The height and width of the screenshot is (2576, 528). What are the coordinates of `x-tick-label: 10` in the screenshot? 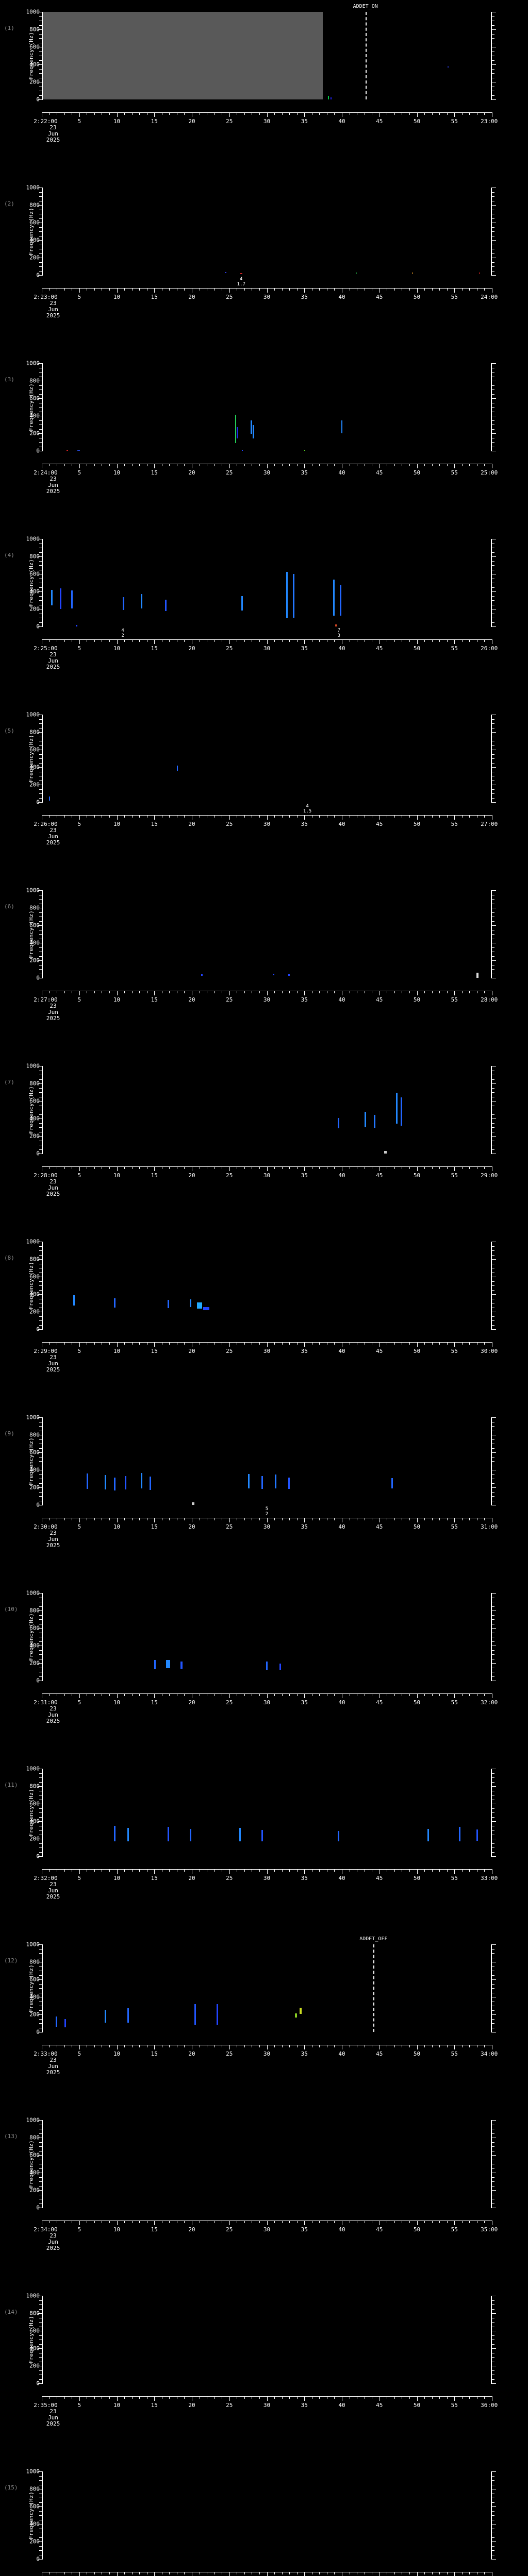 It's located at (117, 1351).